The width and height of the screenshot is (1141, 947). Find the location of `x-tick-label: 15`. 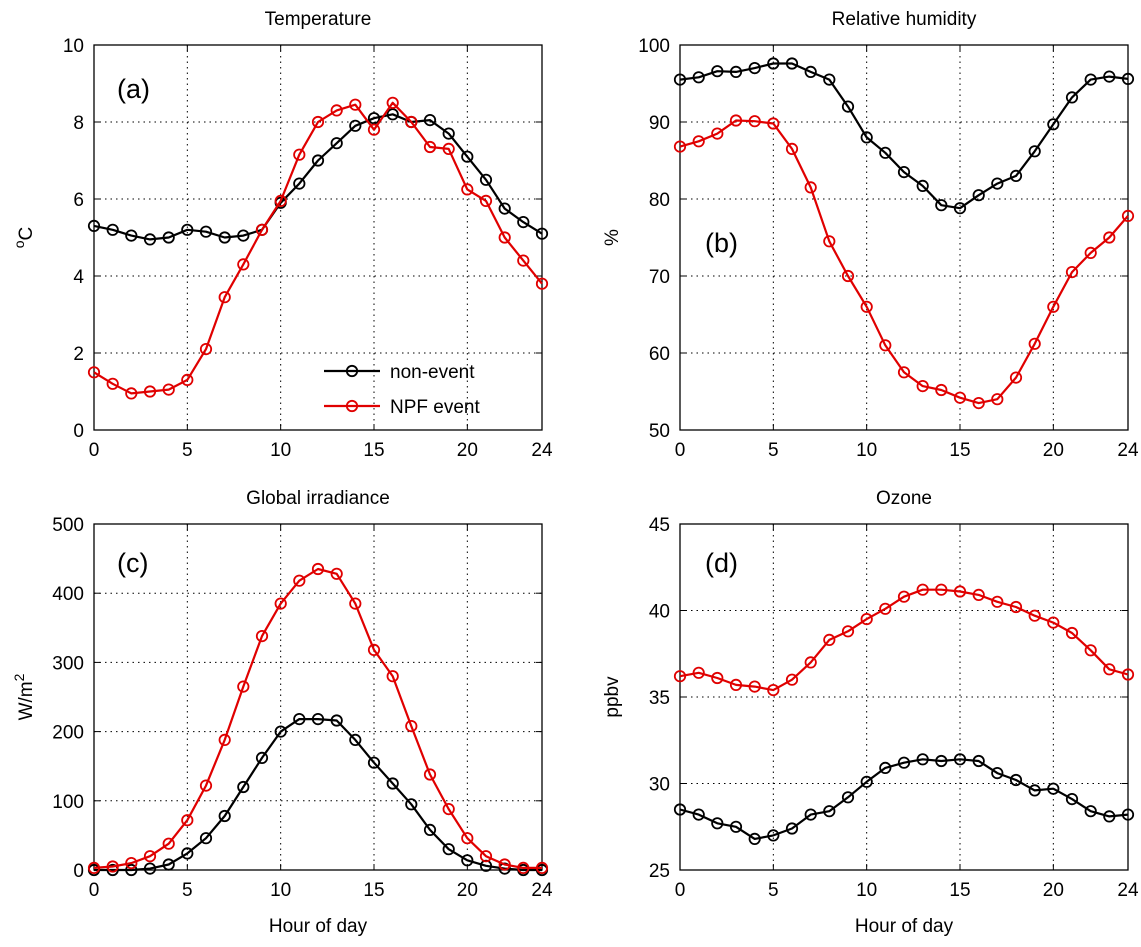

x-tick-label: 15 is located at coordinates (959, 450).